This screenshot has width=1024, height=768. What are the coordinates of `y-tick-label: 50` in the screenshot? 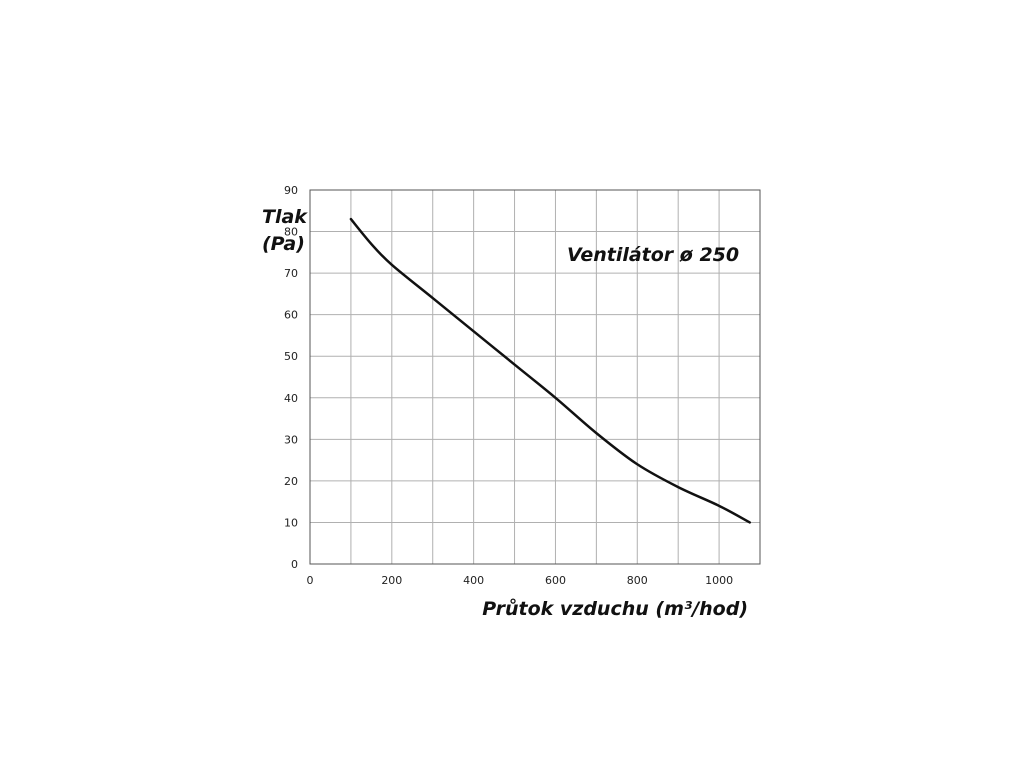 It's located at (291, 356).